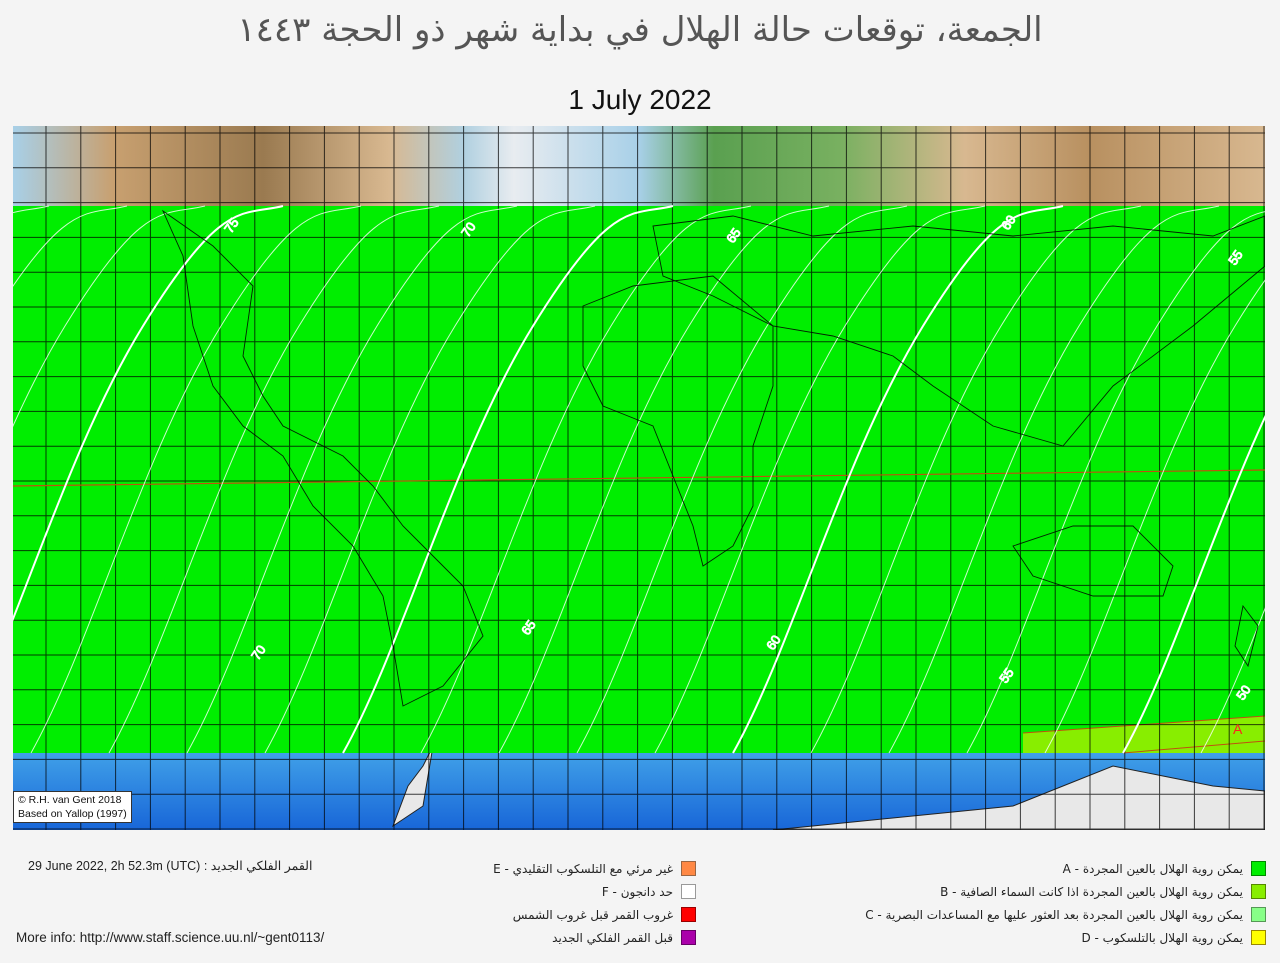  I want to click on swatch-e, so click(688, 868).